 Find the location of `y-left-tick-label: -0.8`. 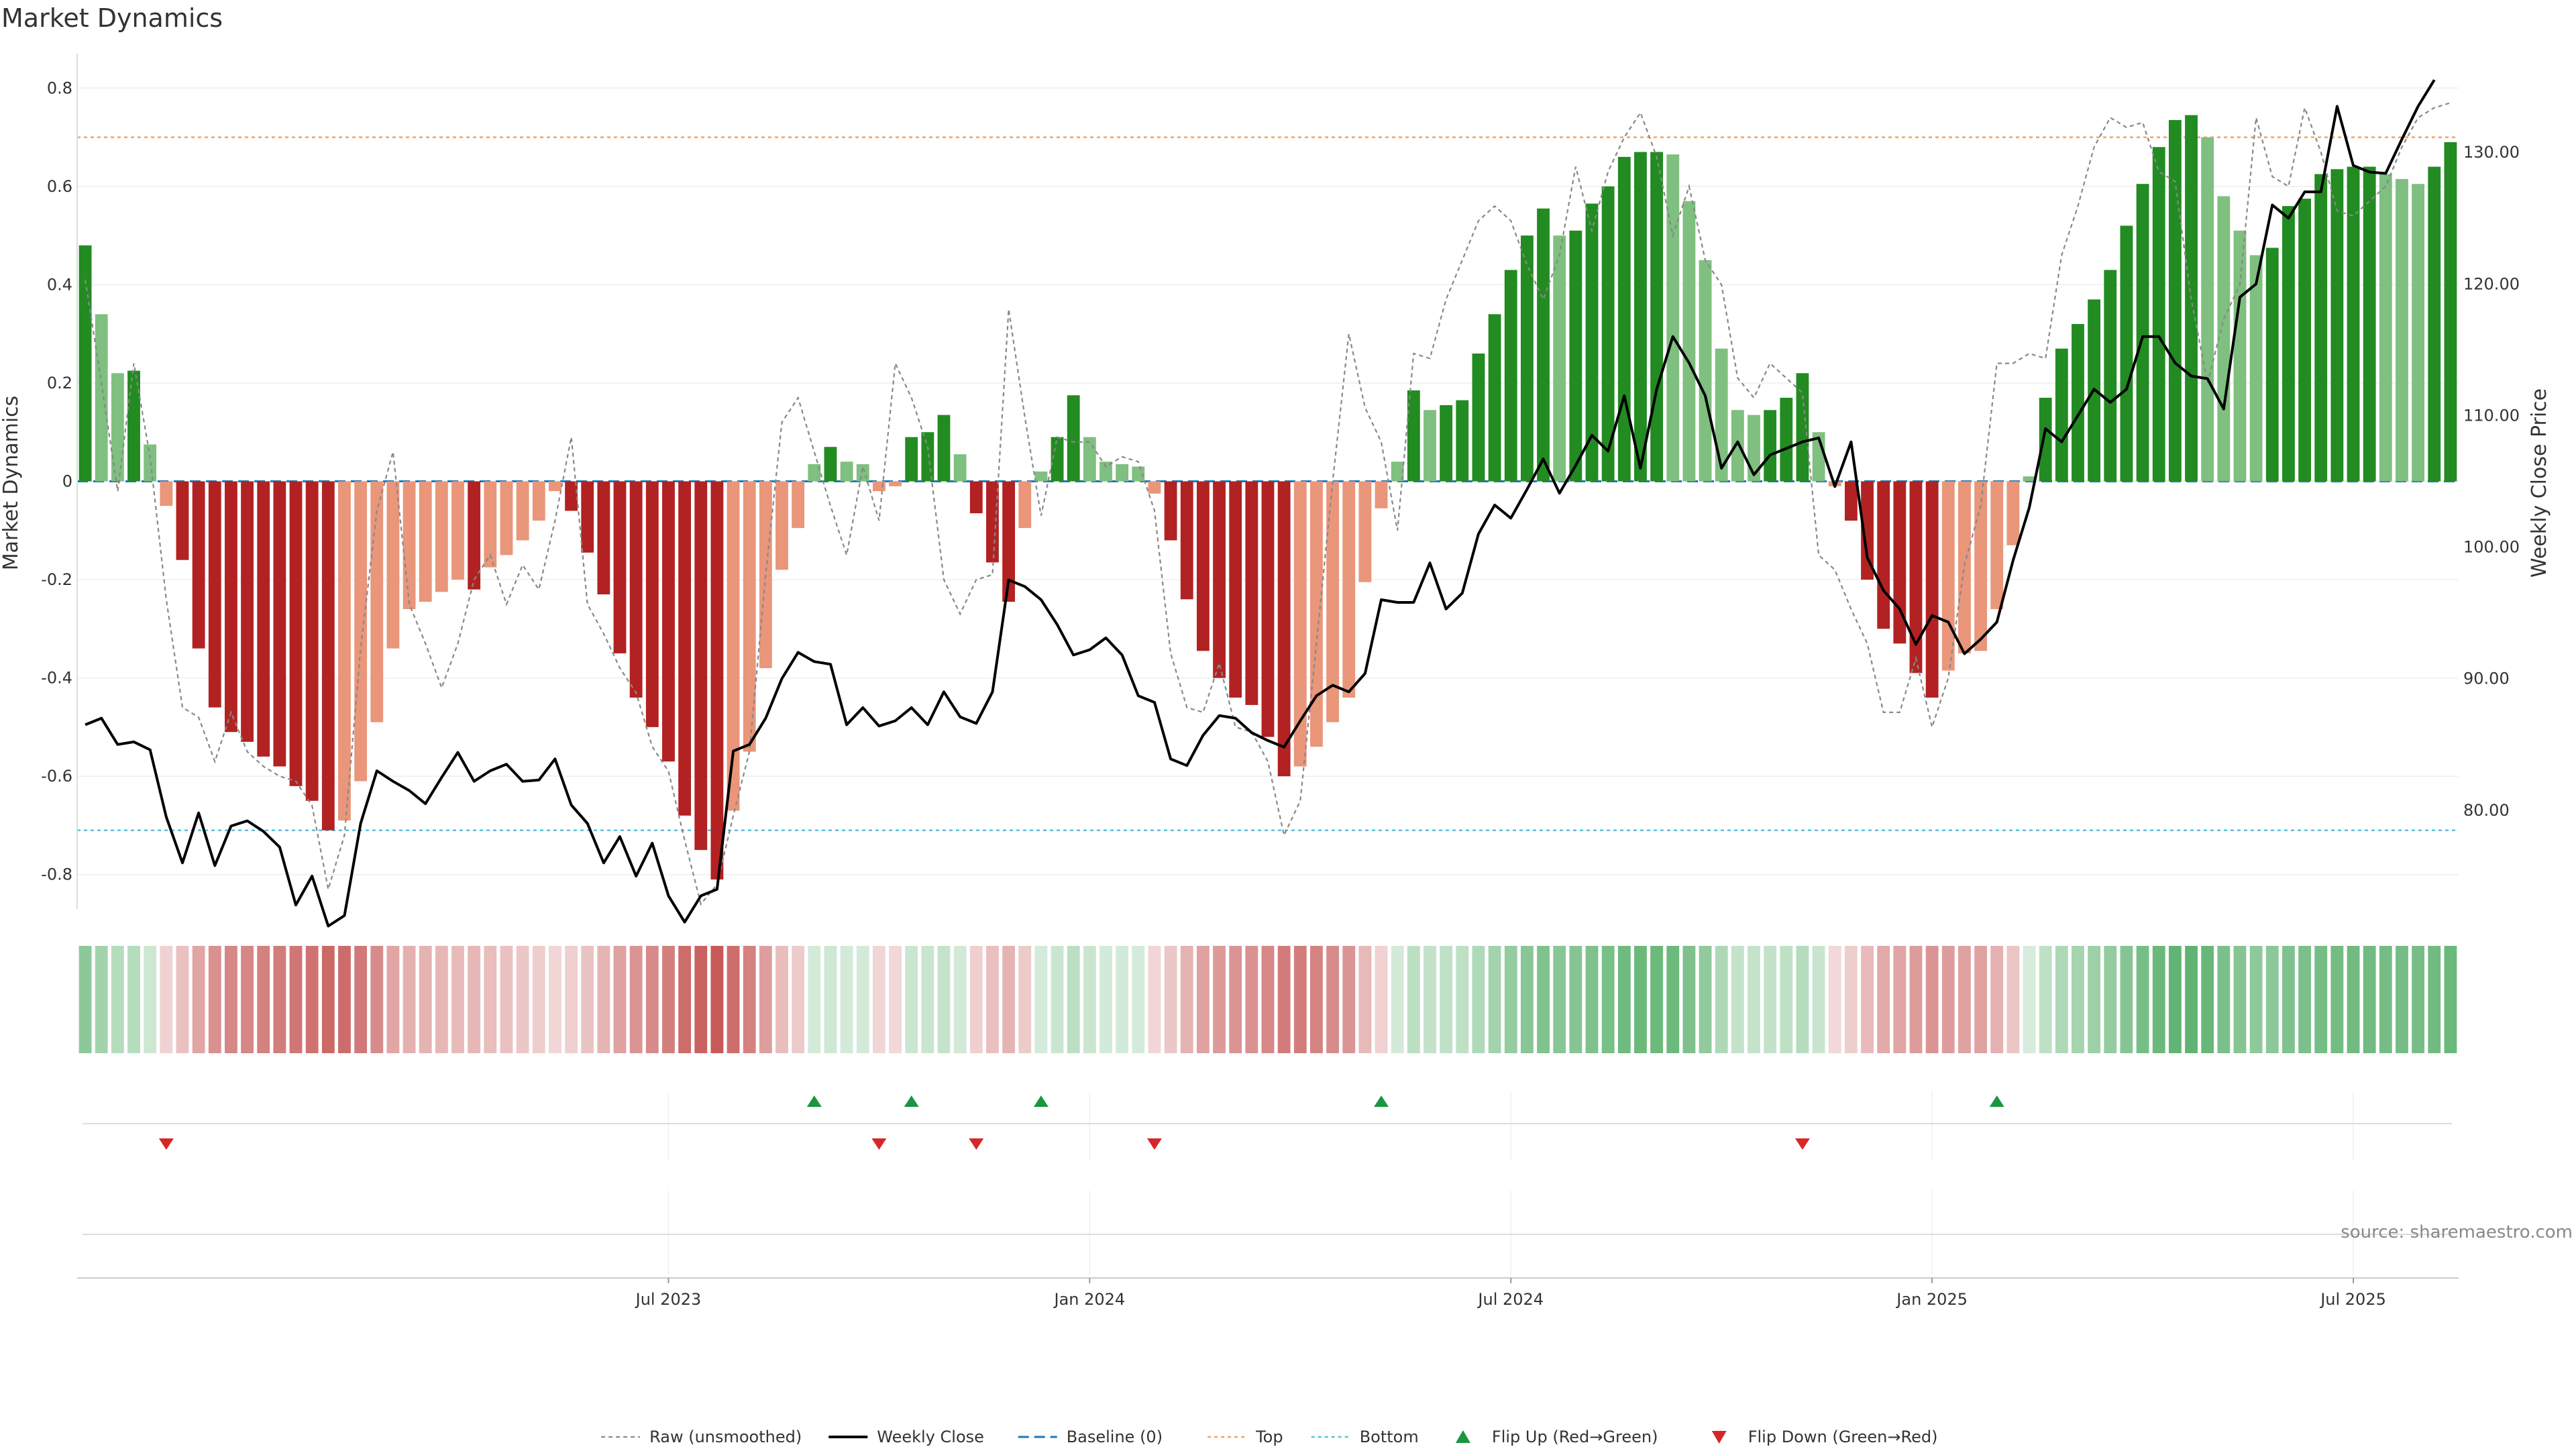

y-left-tick-label: -0.8 is located at coordinates (56, 874).